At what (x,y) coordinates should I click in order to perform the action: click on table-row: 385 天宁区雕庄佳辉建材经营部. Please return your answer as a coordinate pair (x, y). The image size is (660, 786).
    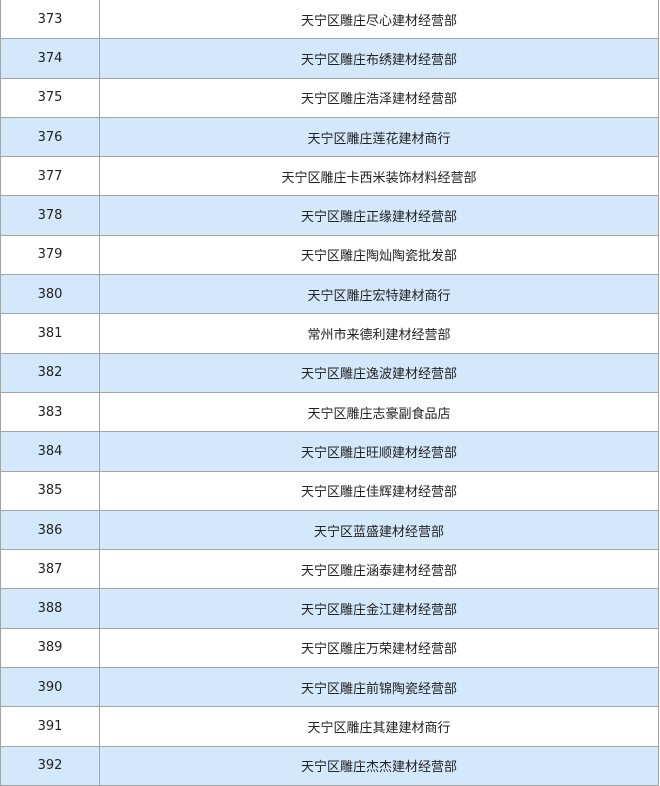
    Looking at the image, I should click on (329, 490).